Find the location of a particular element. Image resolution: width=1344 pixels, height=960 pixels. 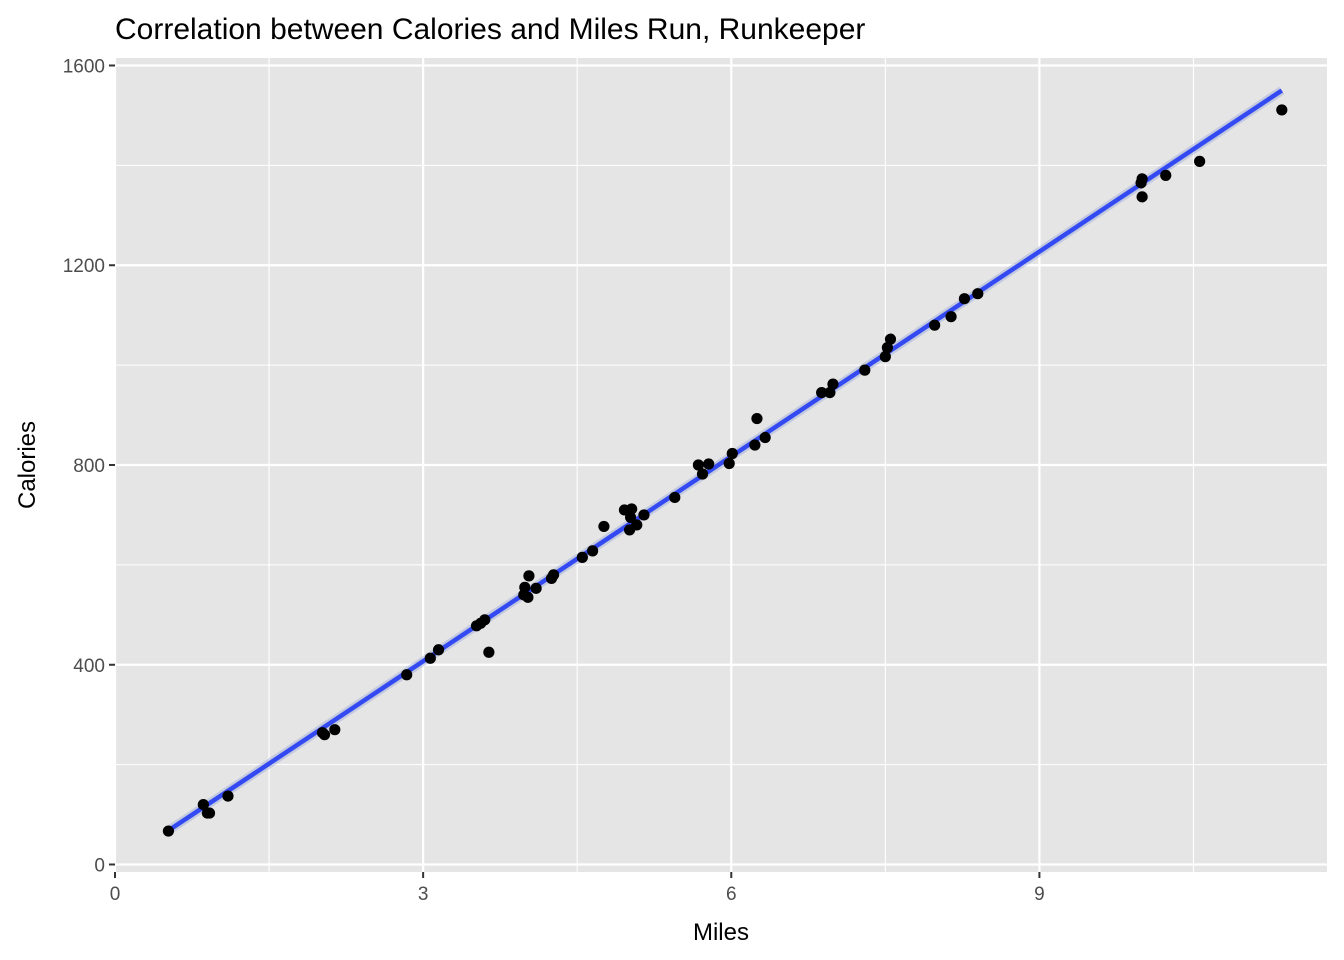

y-tick-label: 0 is located at coordinates (99, 866).